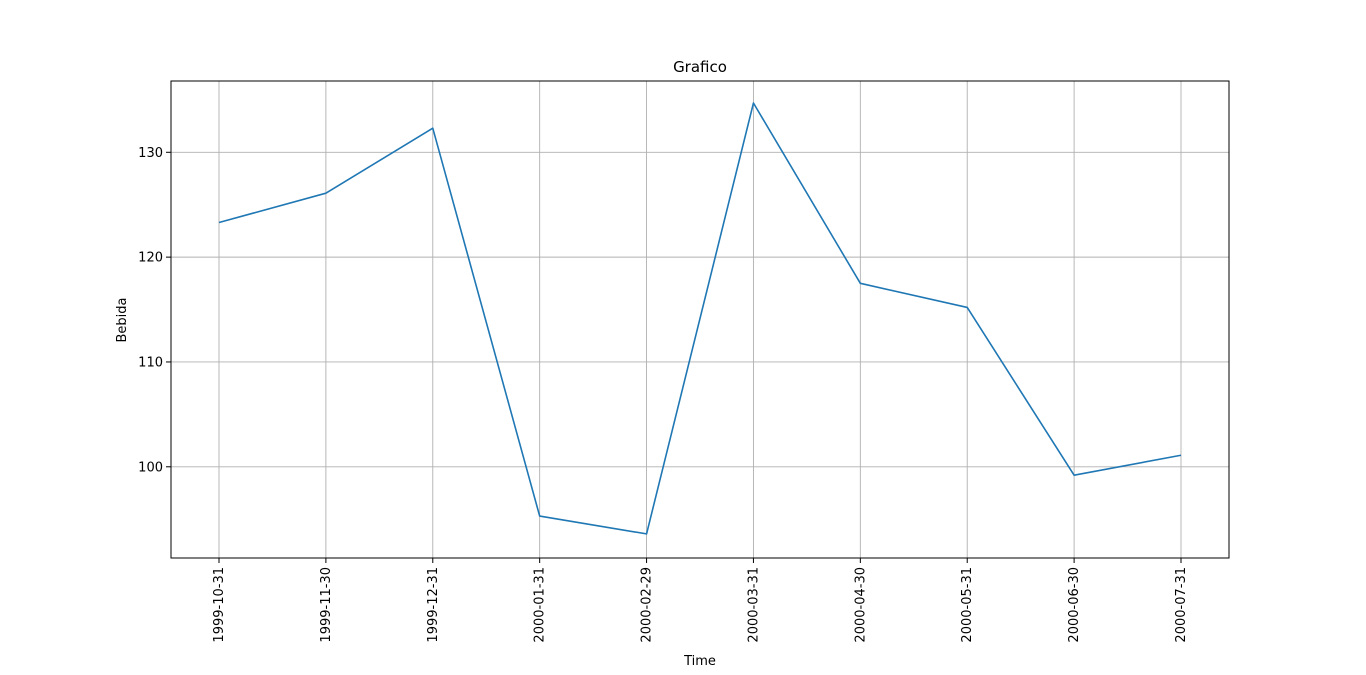 This screenshot has width=1366, height=675. What do you see at coordinates (219, 605) in the screenshot?
I see `x-tick-label: 1999-10-31` at bounding box center [219, 605].